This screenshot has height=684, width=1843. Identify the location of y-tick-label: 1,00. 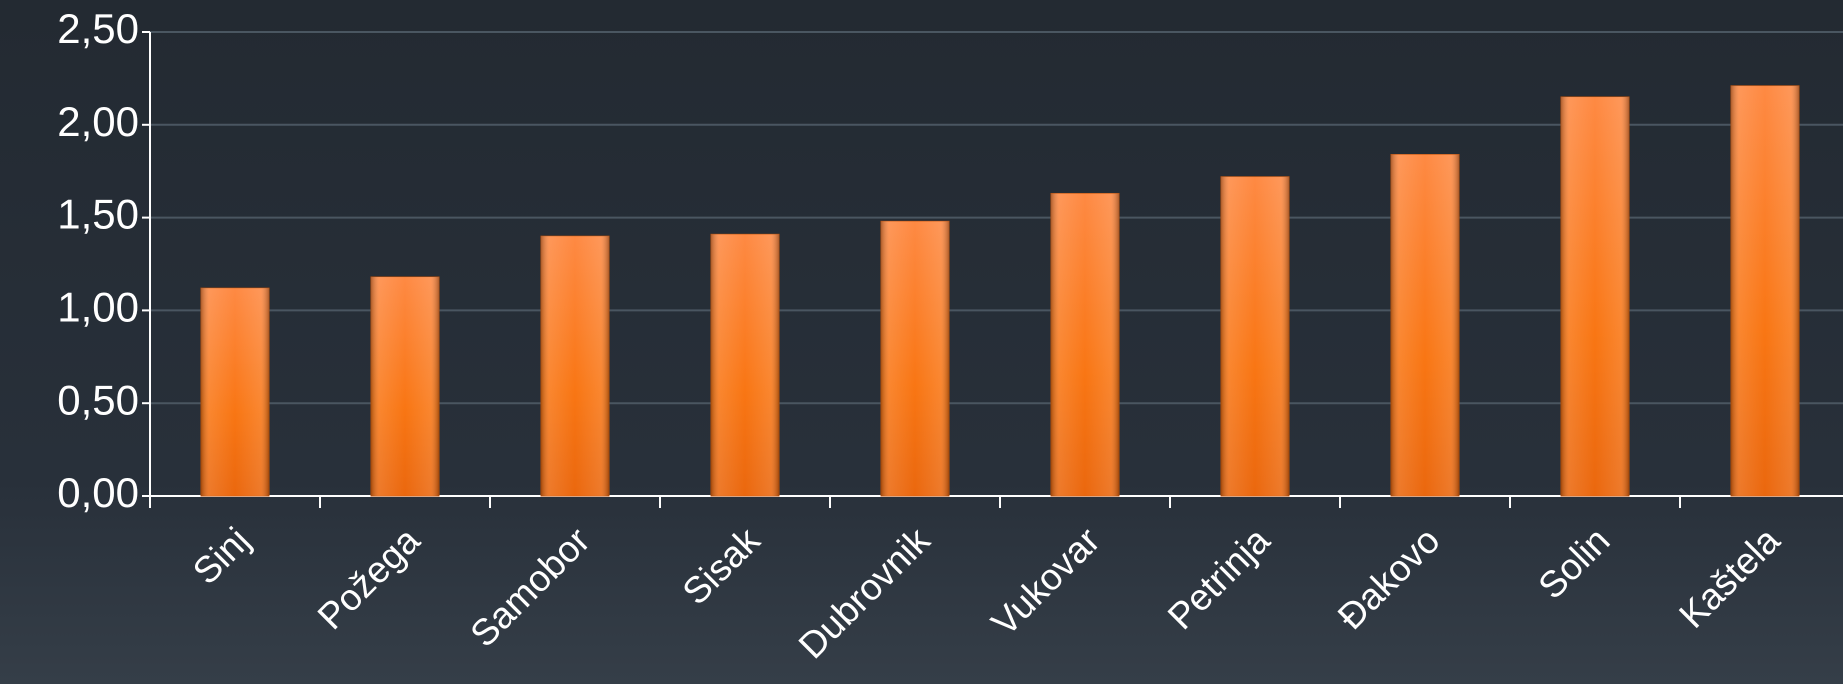
(98, 306).